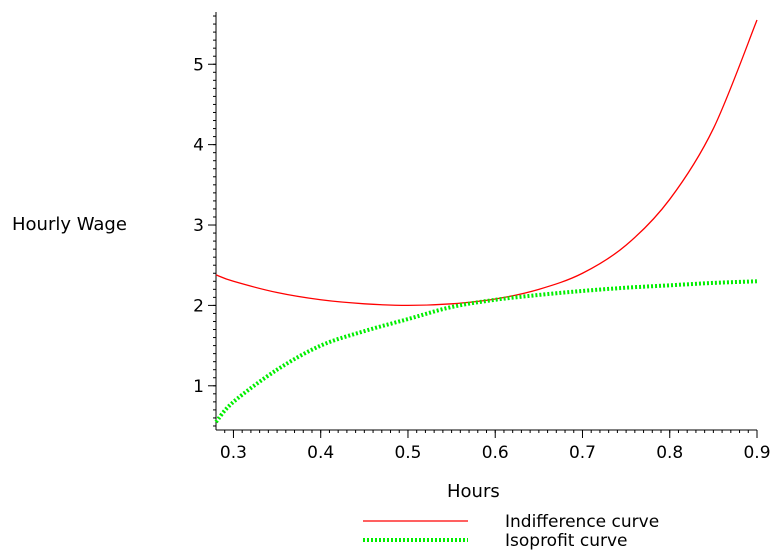 Image resolution: width=781 pixels, height=555 pixels. Describe the element at coordinates (756, 453) in the screenshot. I see `x-tick-label: 0.9` at that location.